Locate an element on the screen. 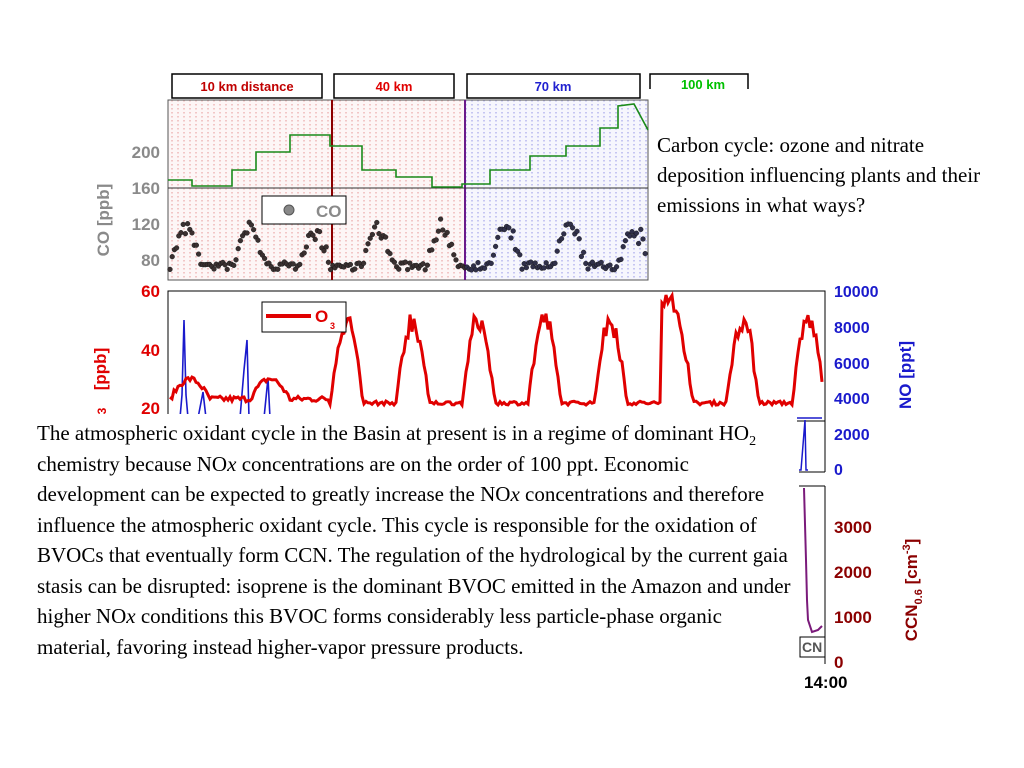 The width and height of the screenshot is (1024, 768). ccn-tick-3000: 3000 is located at coordinates (853, 527).